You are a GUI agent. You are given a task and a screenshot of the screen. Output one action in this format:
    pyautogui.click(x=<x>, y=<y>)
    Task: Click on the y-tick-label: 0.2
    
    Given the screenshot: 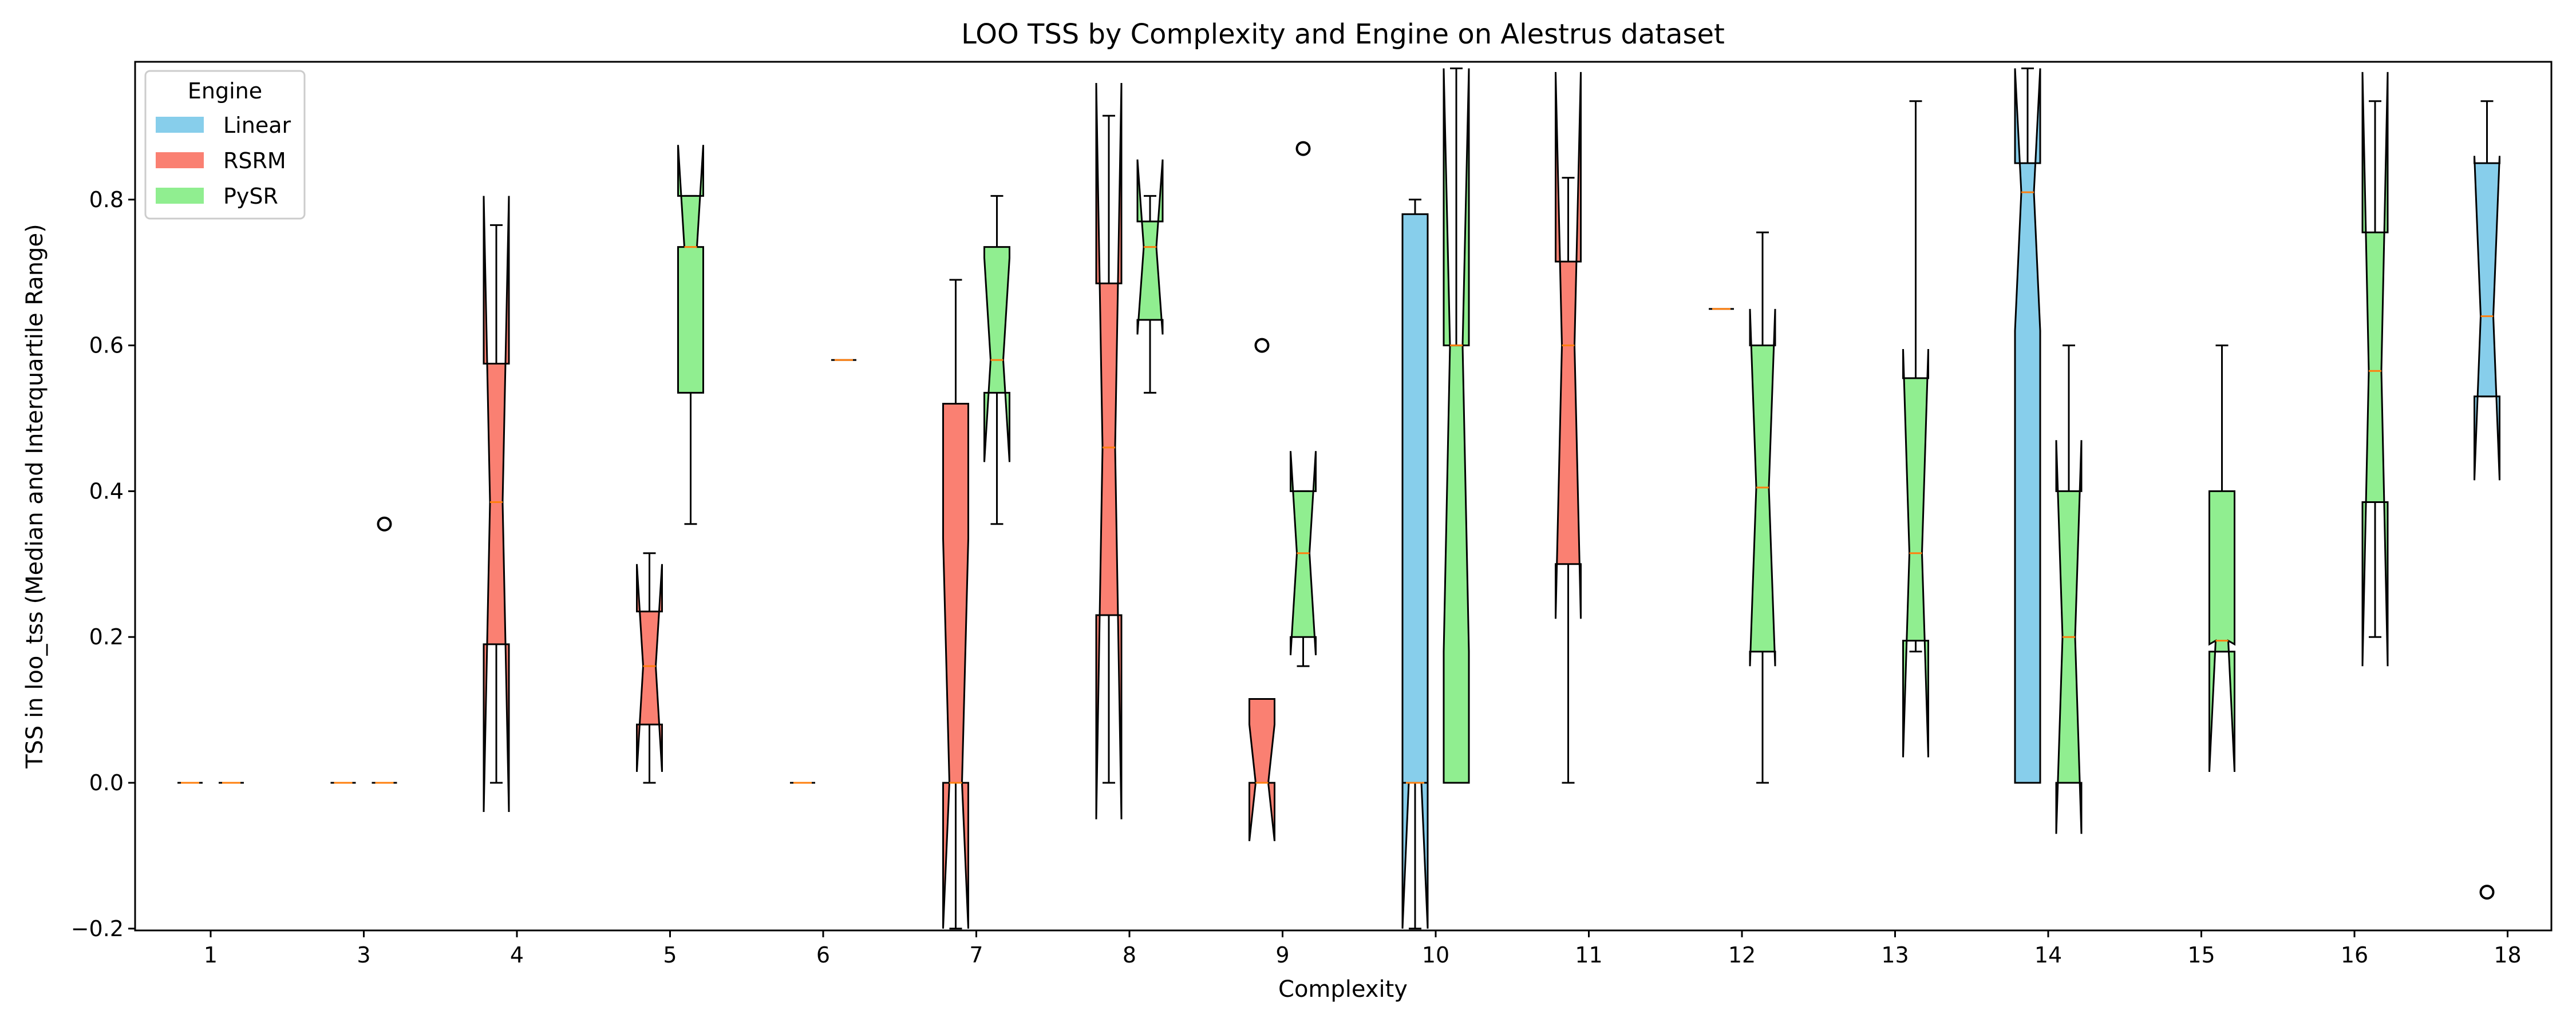 What is the action you would take?
    pyautogui.click(x=106, y=636)
    